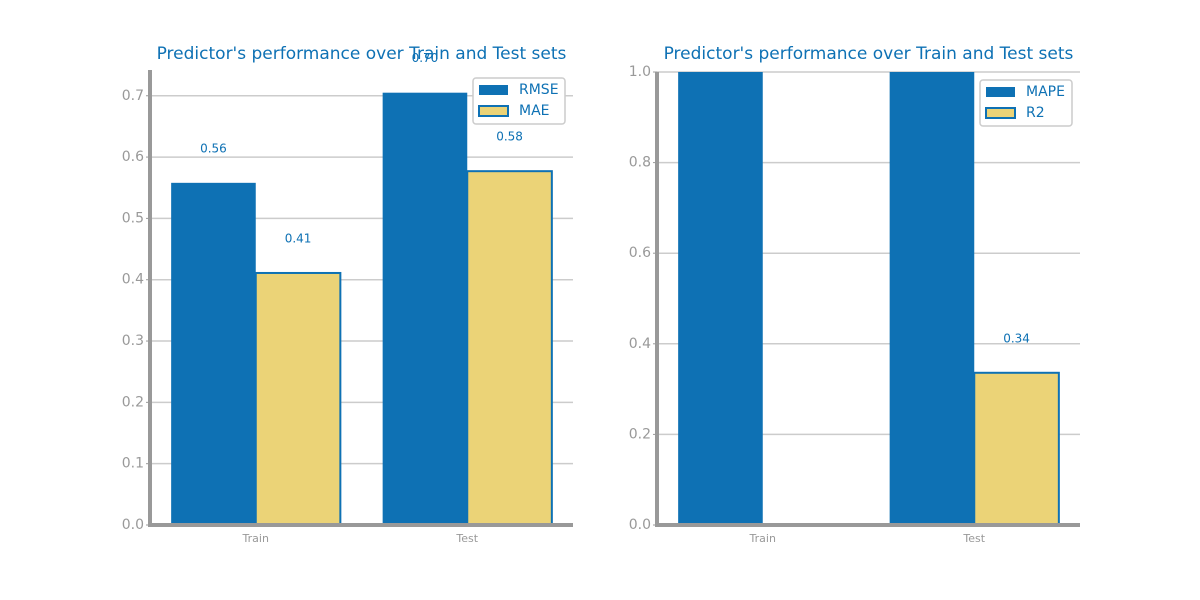  What do you see at coordinates (640, 72) in the screenshot?
I see `y-tick-label: 1.0` at bounding box center [640, 72].